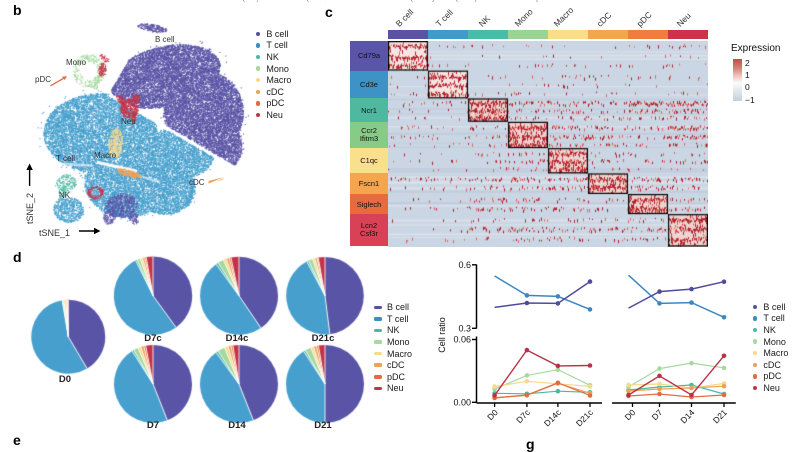 This screenshot has width=800, height=452. What do you see at coordinates (462, 403) in the screenshot?
I see `svg-text: 0.00` at bounding box center [462, 403].